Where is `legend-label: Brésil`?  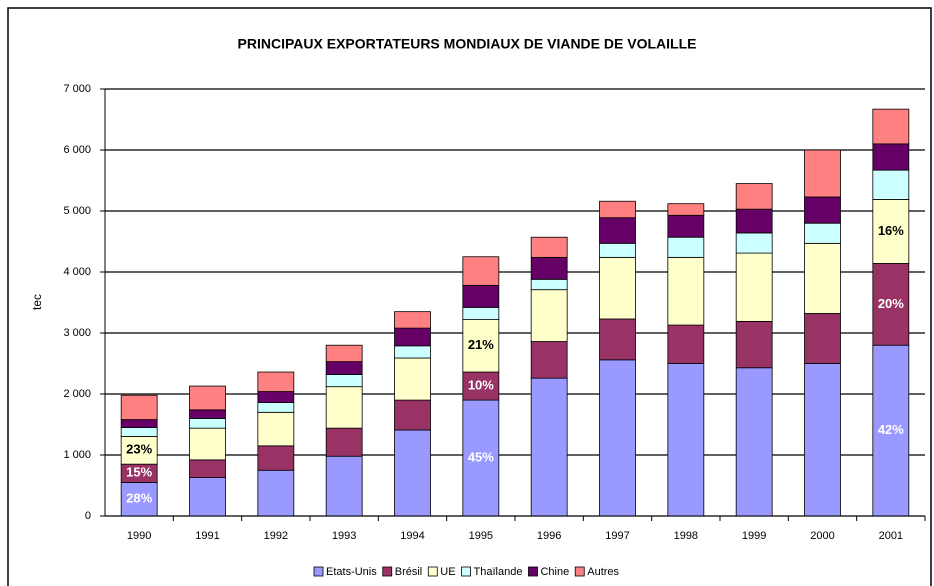
legend-label: Brésil is located at coordinates (409, 572).